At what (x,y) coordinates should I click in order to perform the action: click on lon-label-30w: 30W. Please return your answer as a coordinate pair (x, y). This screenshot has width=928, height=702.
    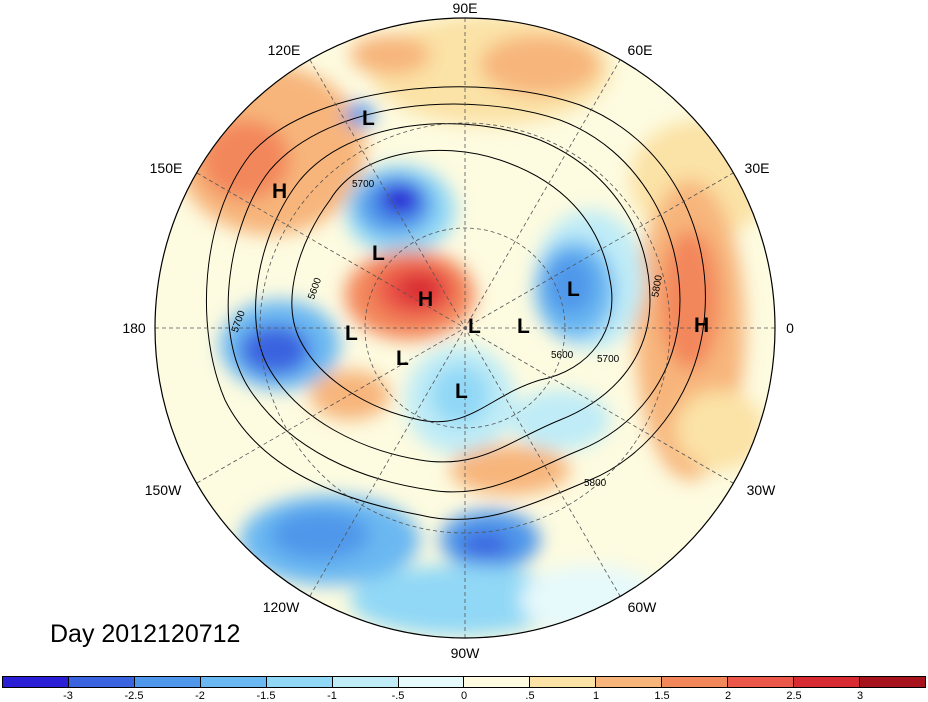
    Looking at the image, I should click on (761, 490).